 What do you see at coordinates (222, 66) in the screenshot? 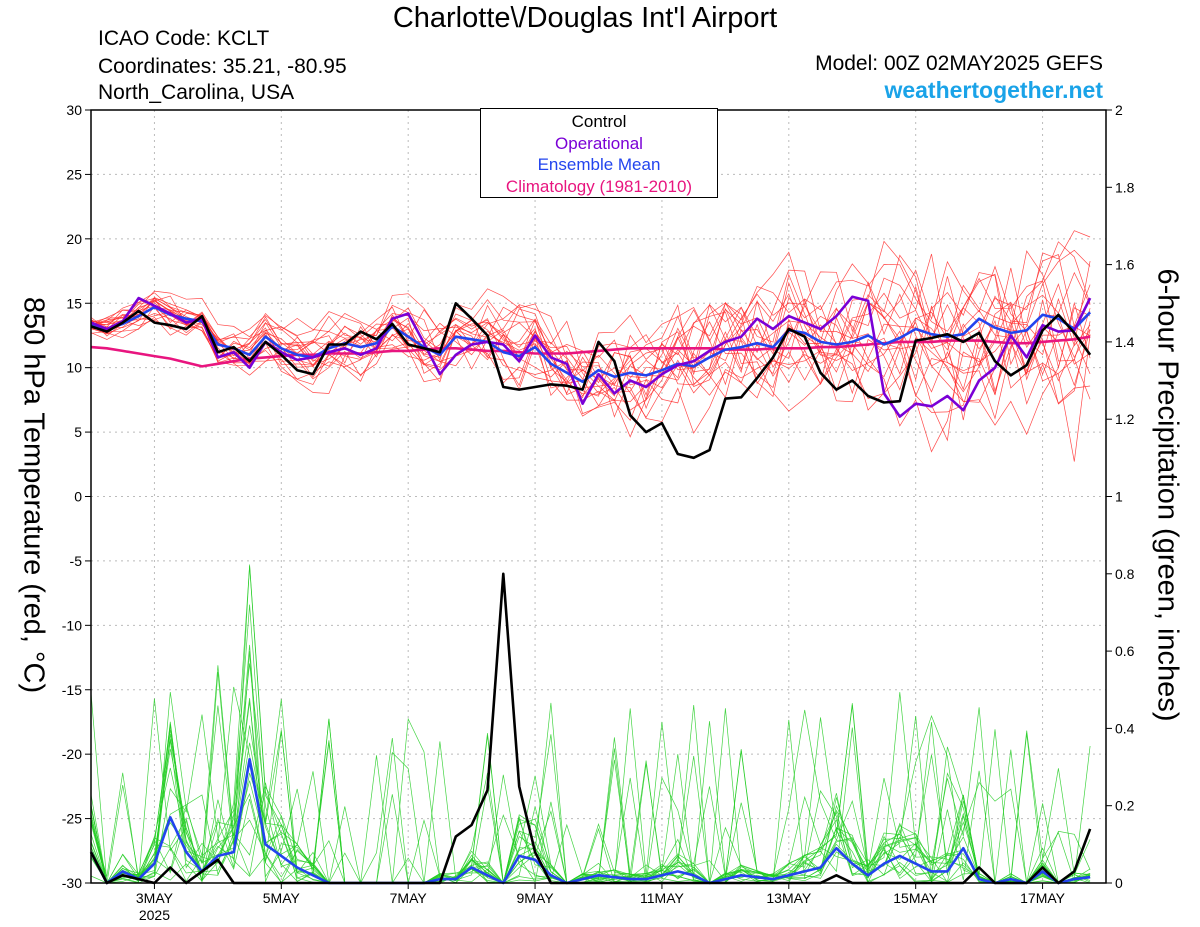
I see `coordinates: Coordinates: 35.21, -80.95` at bounding box center [222, 66].